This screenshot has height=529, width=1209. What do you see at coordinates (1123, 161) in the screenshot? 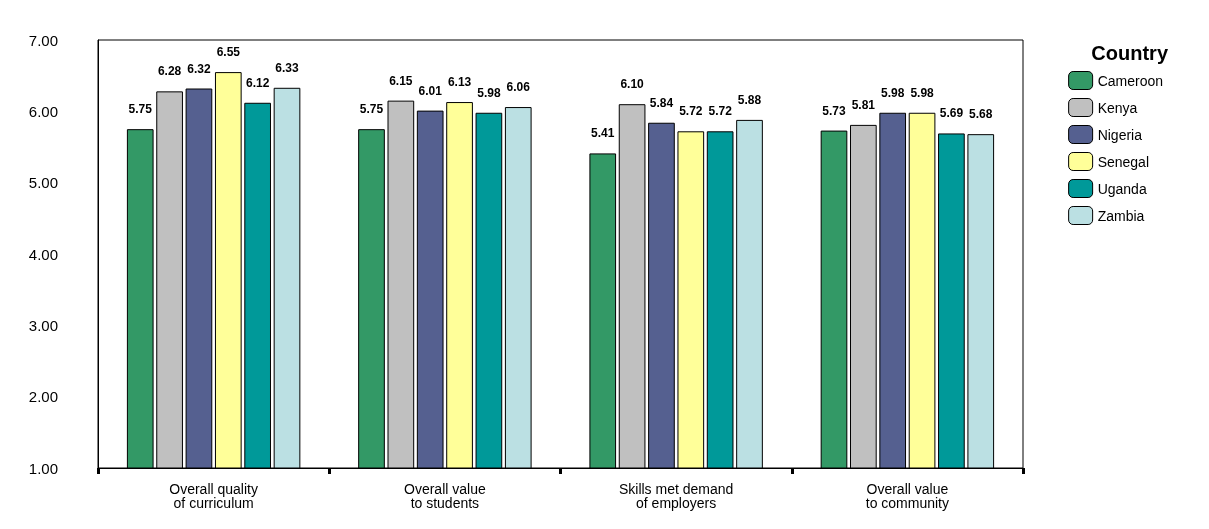
I see `legend-label: Senegal` at bounding box center [1123, 161].